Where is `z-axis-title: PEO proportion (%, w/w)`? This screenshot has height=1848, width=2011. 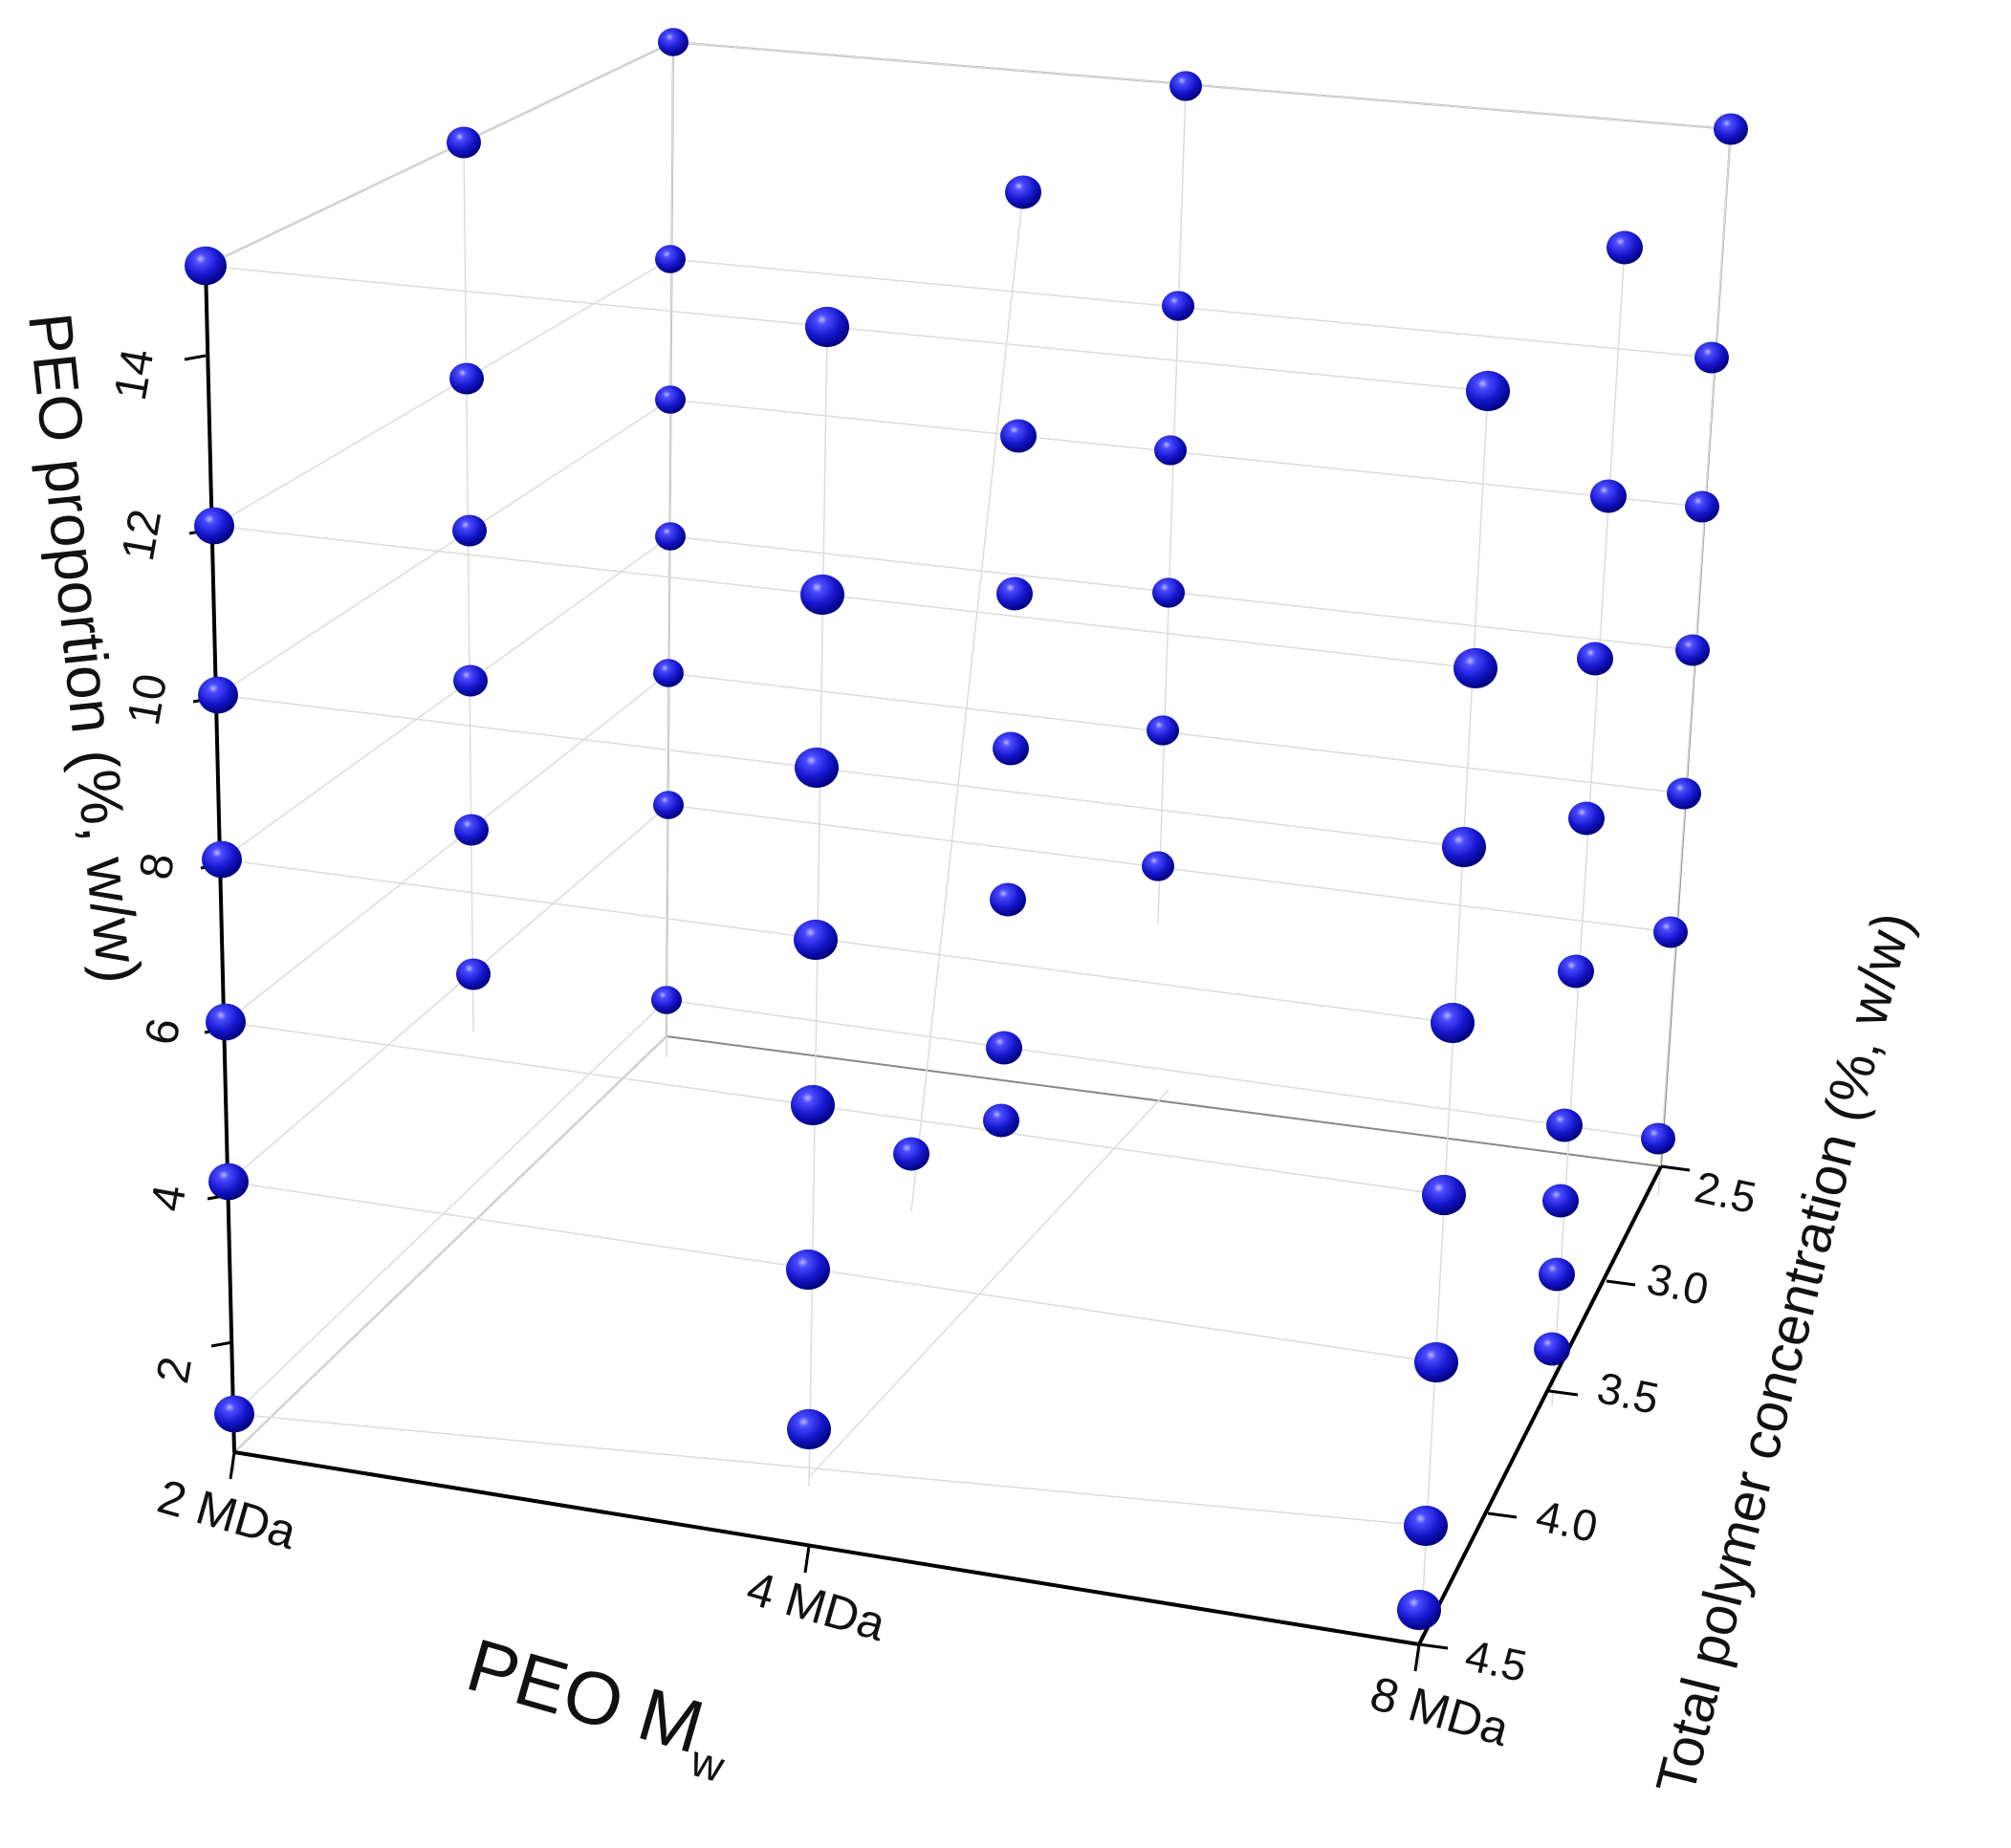 z-axis-title: PEO proportion (%, w/w) is located at coordinates (84, 649).